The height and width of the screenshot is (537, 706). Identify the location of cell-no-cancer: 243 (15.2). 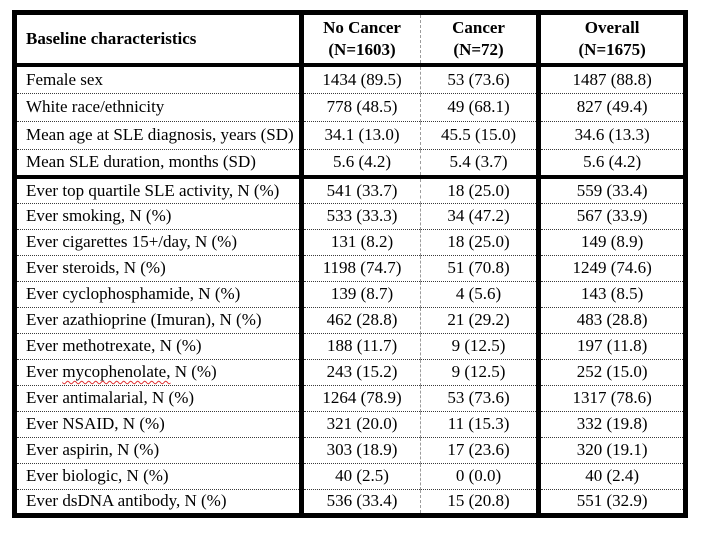
(361, 372).